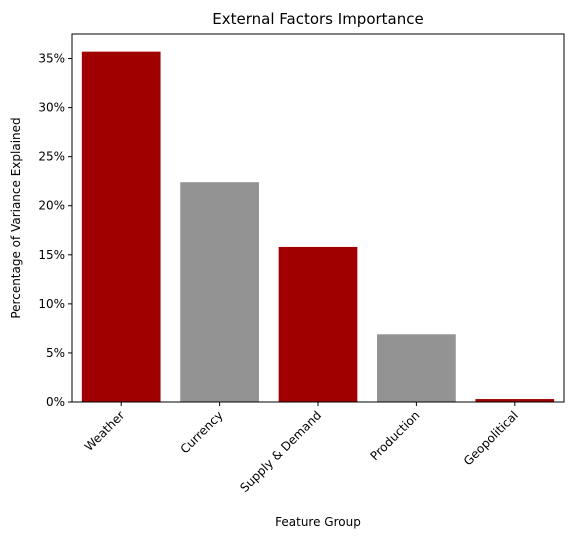 This screenshot has height=544, width=576. I want to click on y-axis-label: Percentage of Variance Explained, so click(16, 217).